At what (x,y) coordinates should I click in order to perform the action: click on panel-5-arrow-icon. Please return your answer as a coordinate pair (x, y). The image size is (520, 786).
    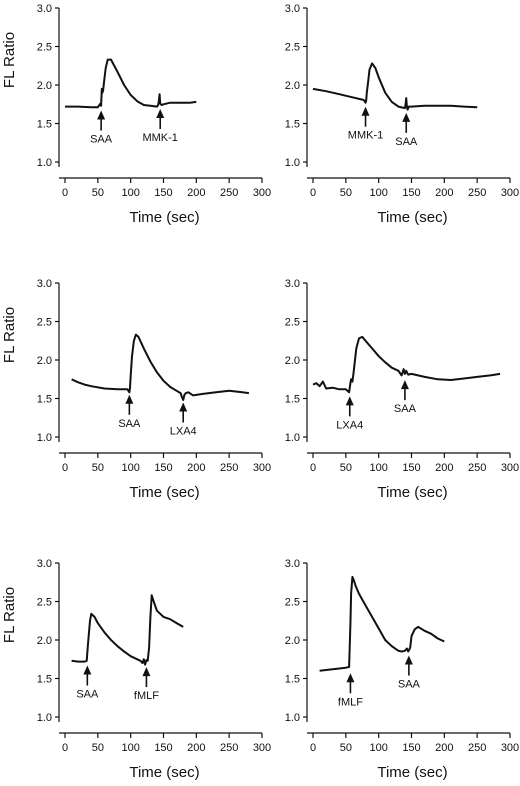
    Looking at the image, I should click on (87, 670).